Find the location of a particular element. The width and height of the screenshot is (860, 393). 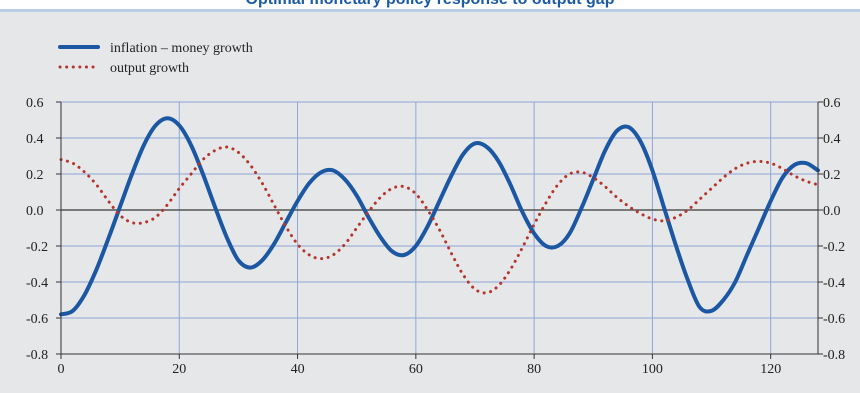

y-tick-label-left: 0.6 is located at coordinates (35, 103).